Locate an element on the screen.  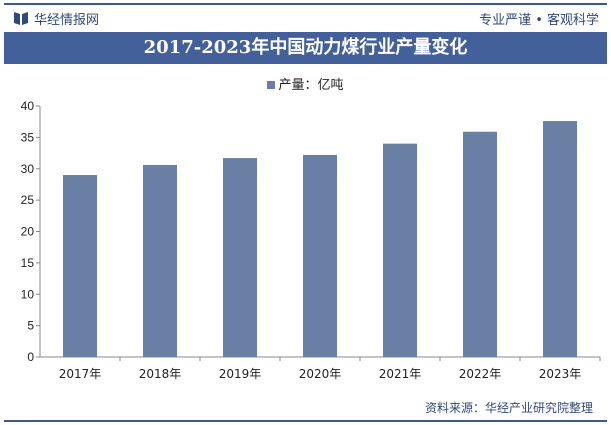
top-rule is located at coordinates (305, 4).